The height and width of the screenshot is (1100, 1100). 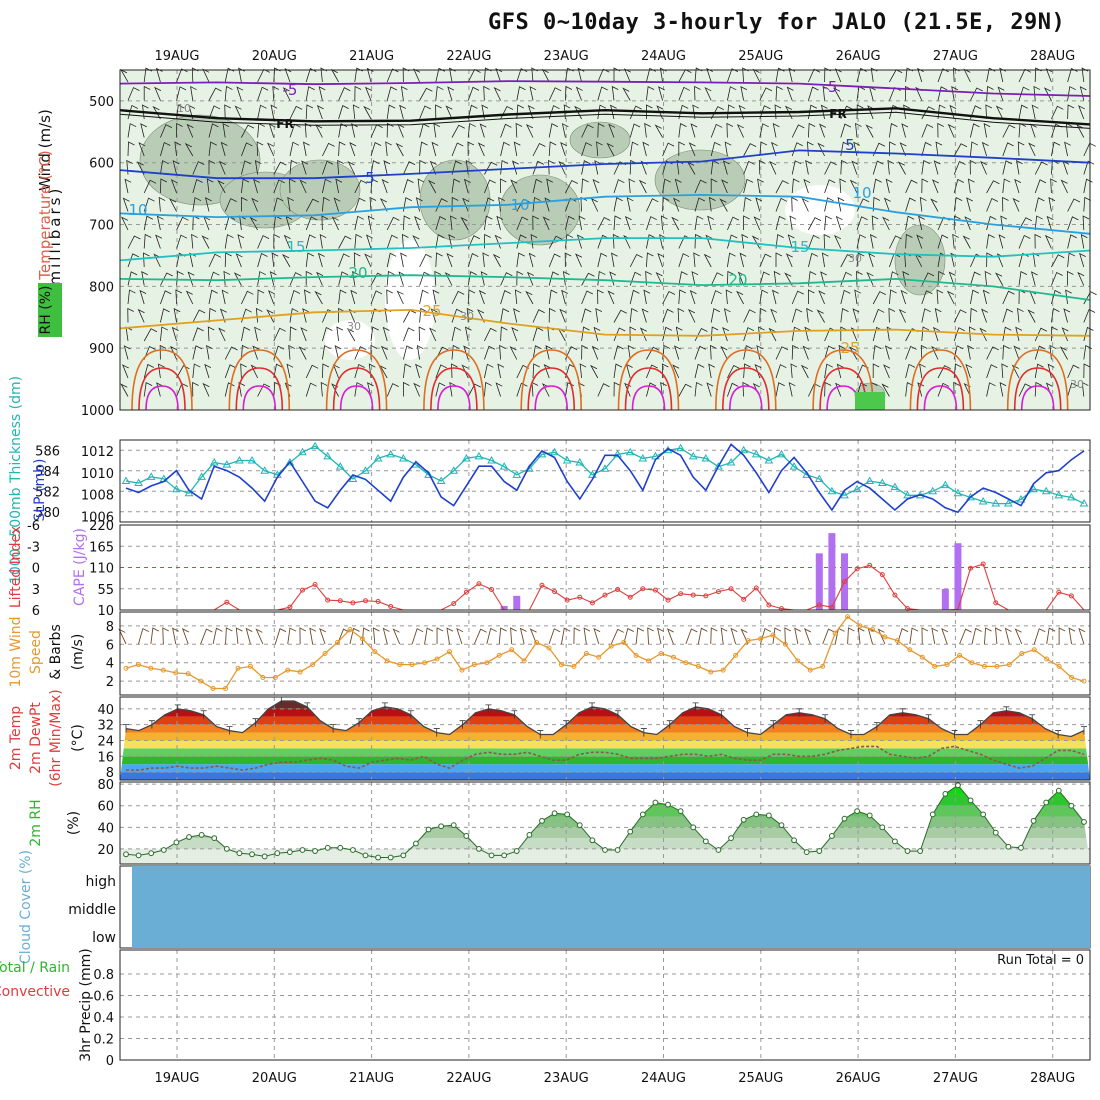 I want to click on isotherm-label: 10, so click(x=519, y=205).